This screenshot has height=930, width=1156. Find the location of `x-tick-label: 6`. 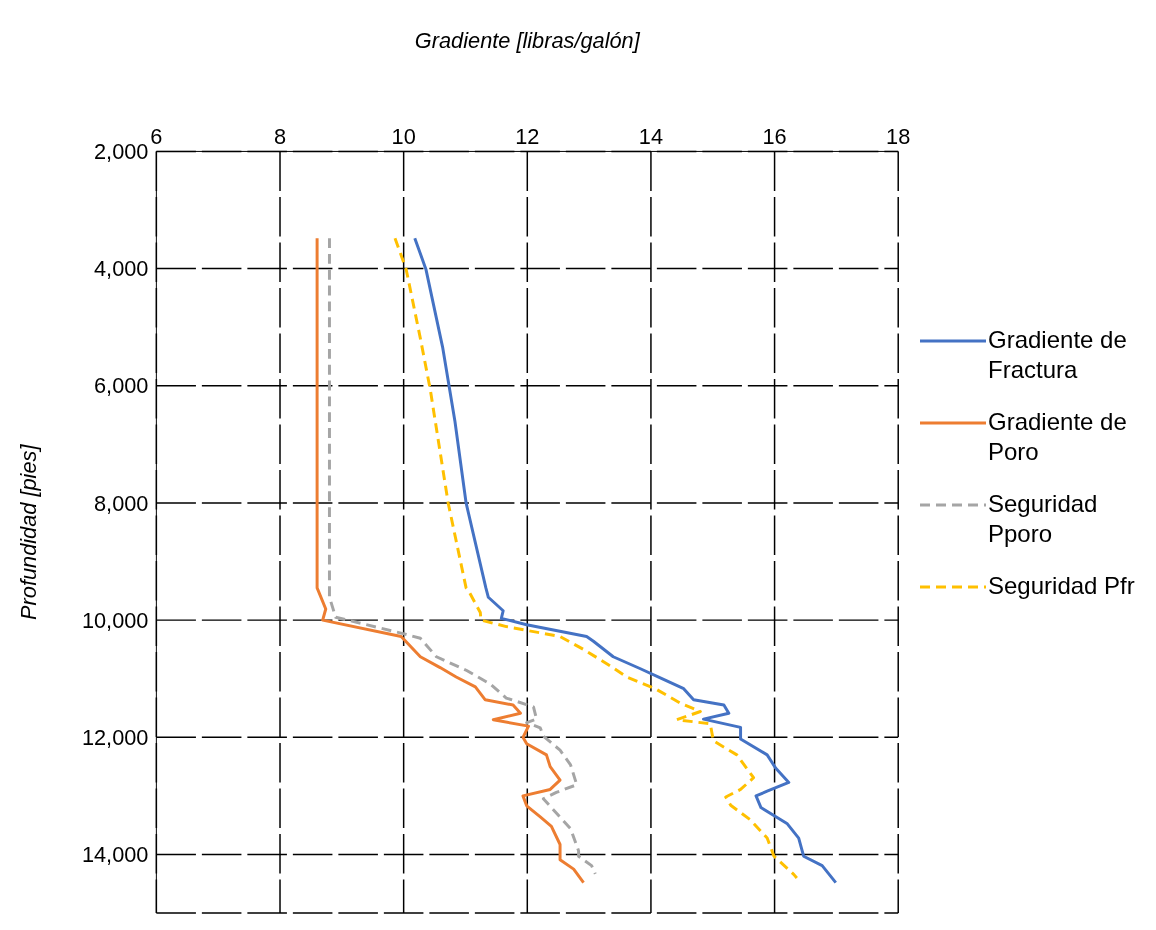

x-tick-label: 6 is located at coordinates (156, 136).